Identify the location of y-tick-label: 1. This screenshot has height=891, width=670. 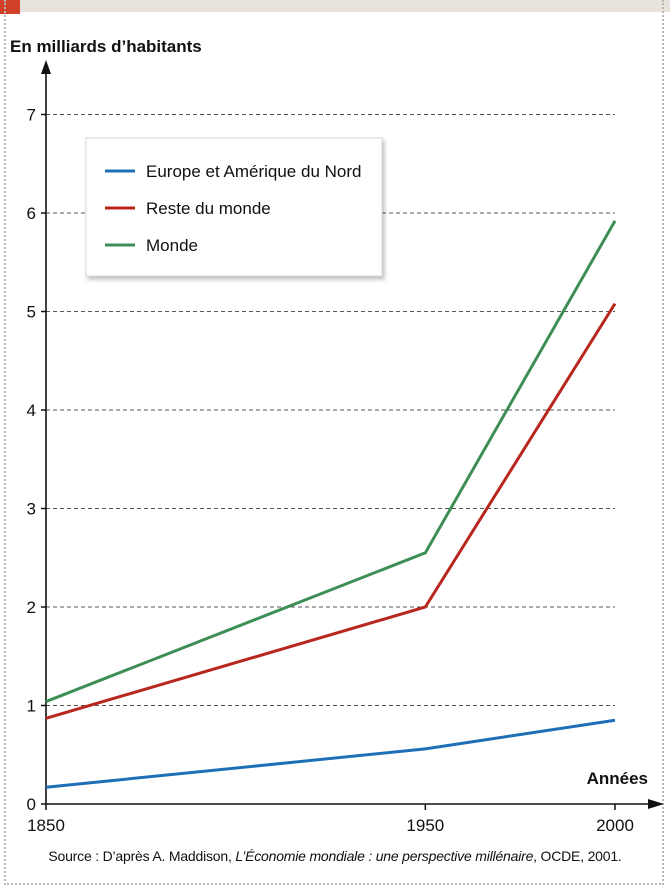
(31, 706).